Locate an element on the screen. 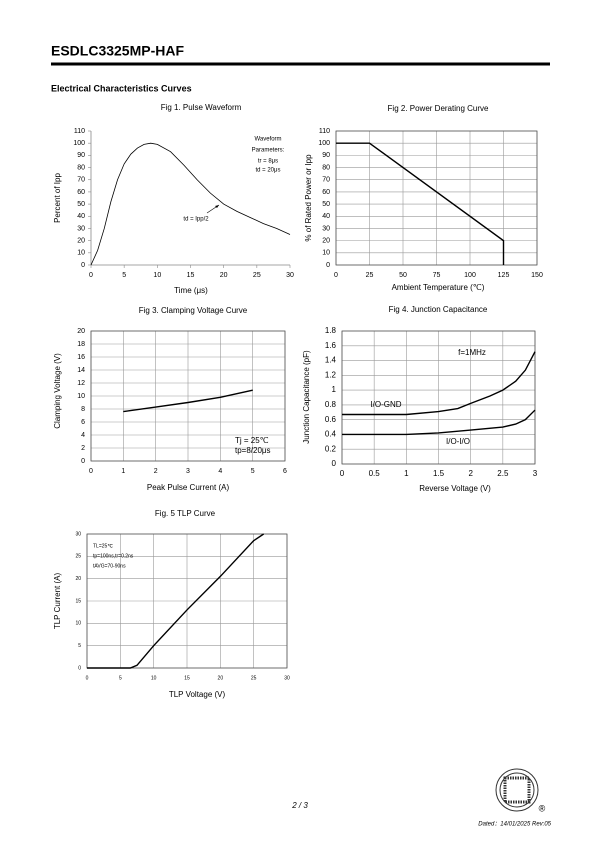 This screenshot has width=595, height=842. x-tick-label: 1 is located at coordinates (123, 471).